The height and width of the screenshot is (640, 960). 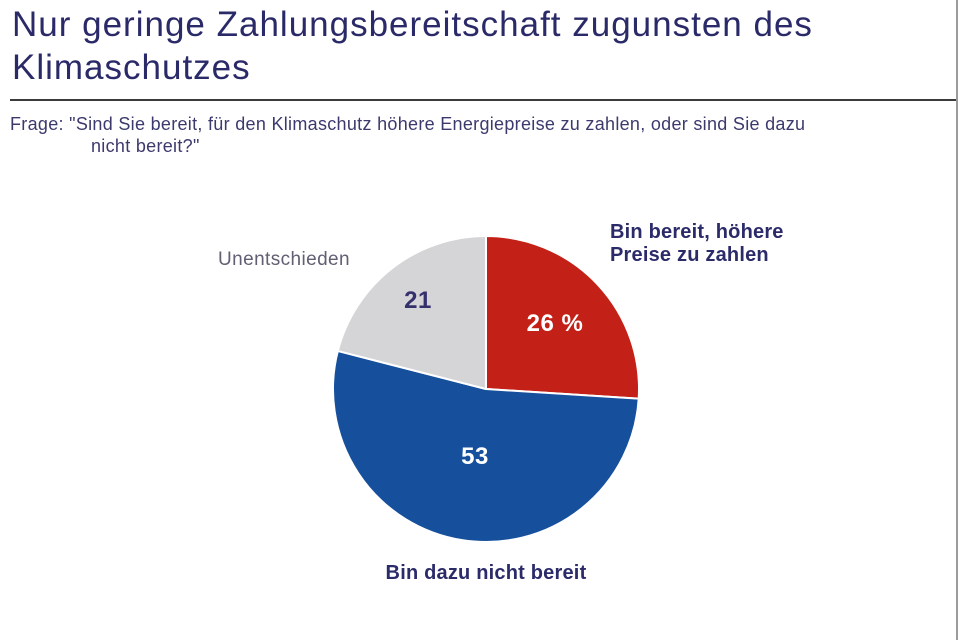 I want to click on pie-label-bin-dazu-nicht-bereit: Bin dazu nicht bereit, so click(x=486, y=573).